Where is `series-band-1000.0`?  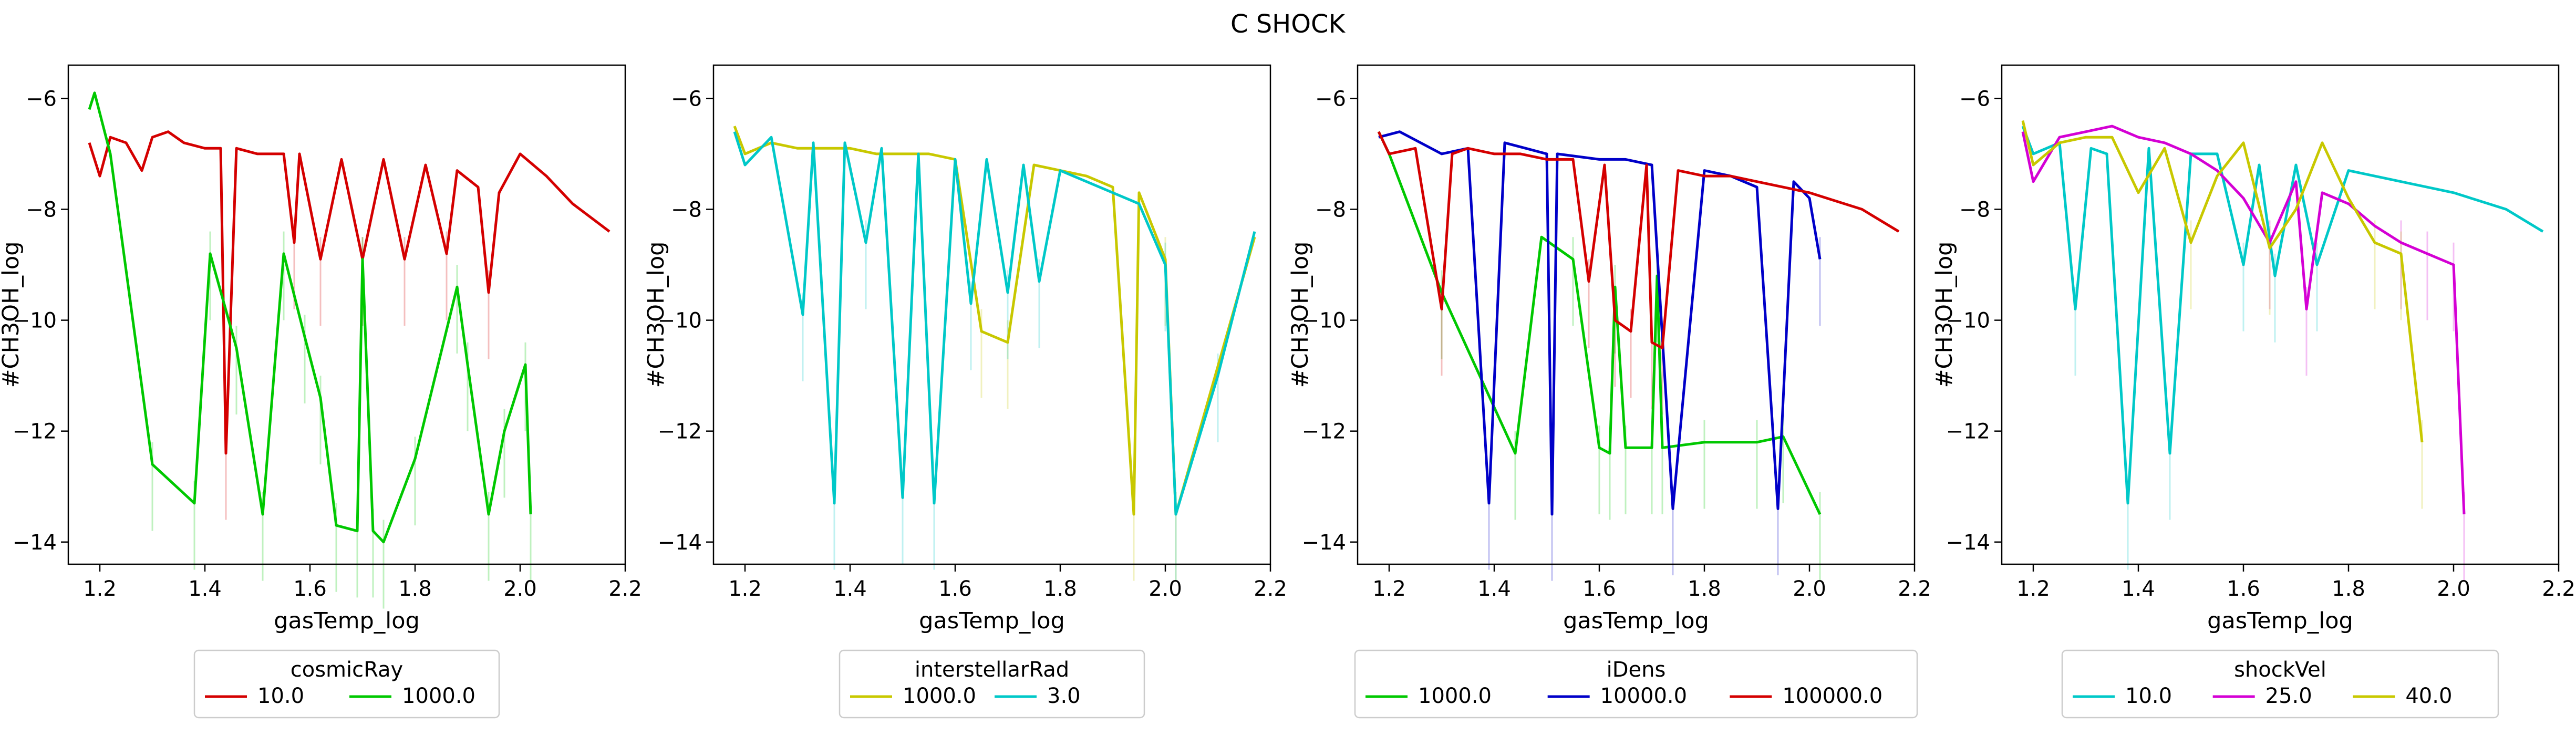
series-band-1000.0 is located at coordinates (1078, 409).